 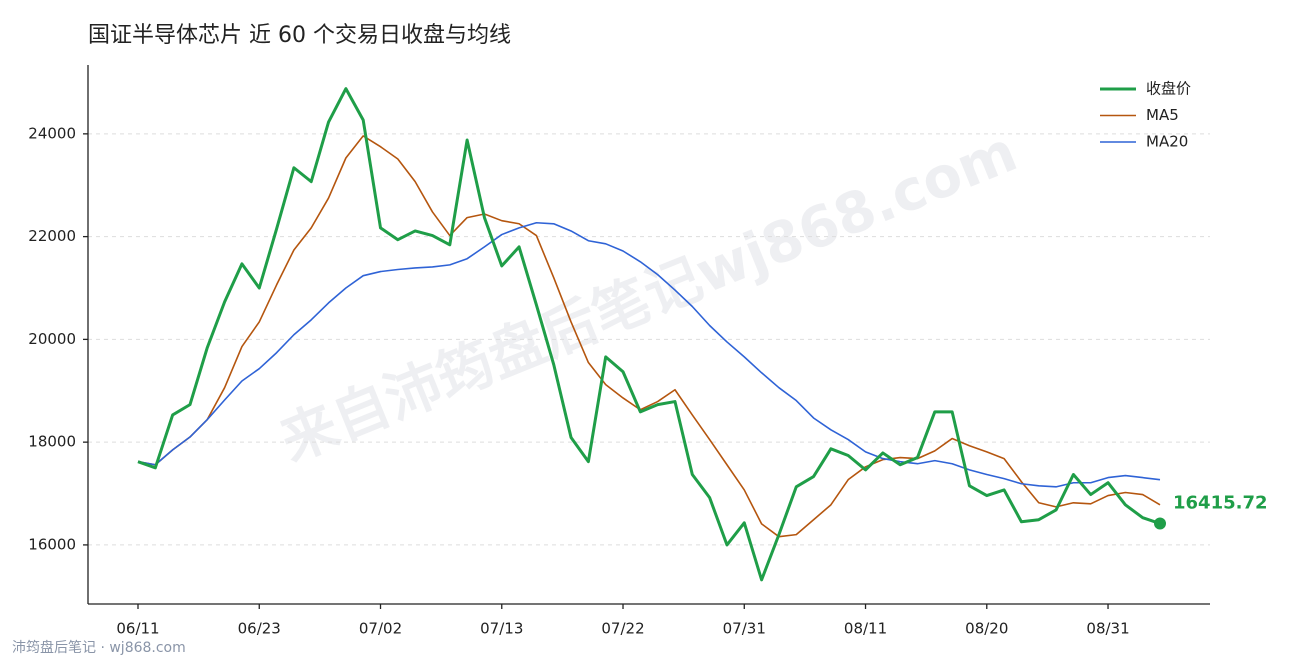 I want to click on y-tick-label: 16000, so click(x=52, y=544).